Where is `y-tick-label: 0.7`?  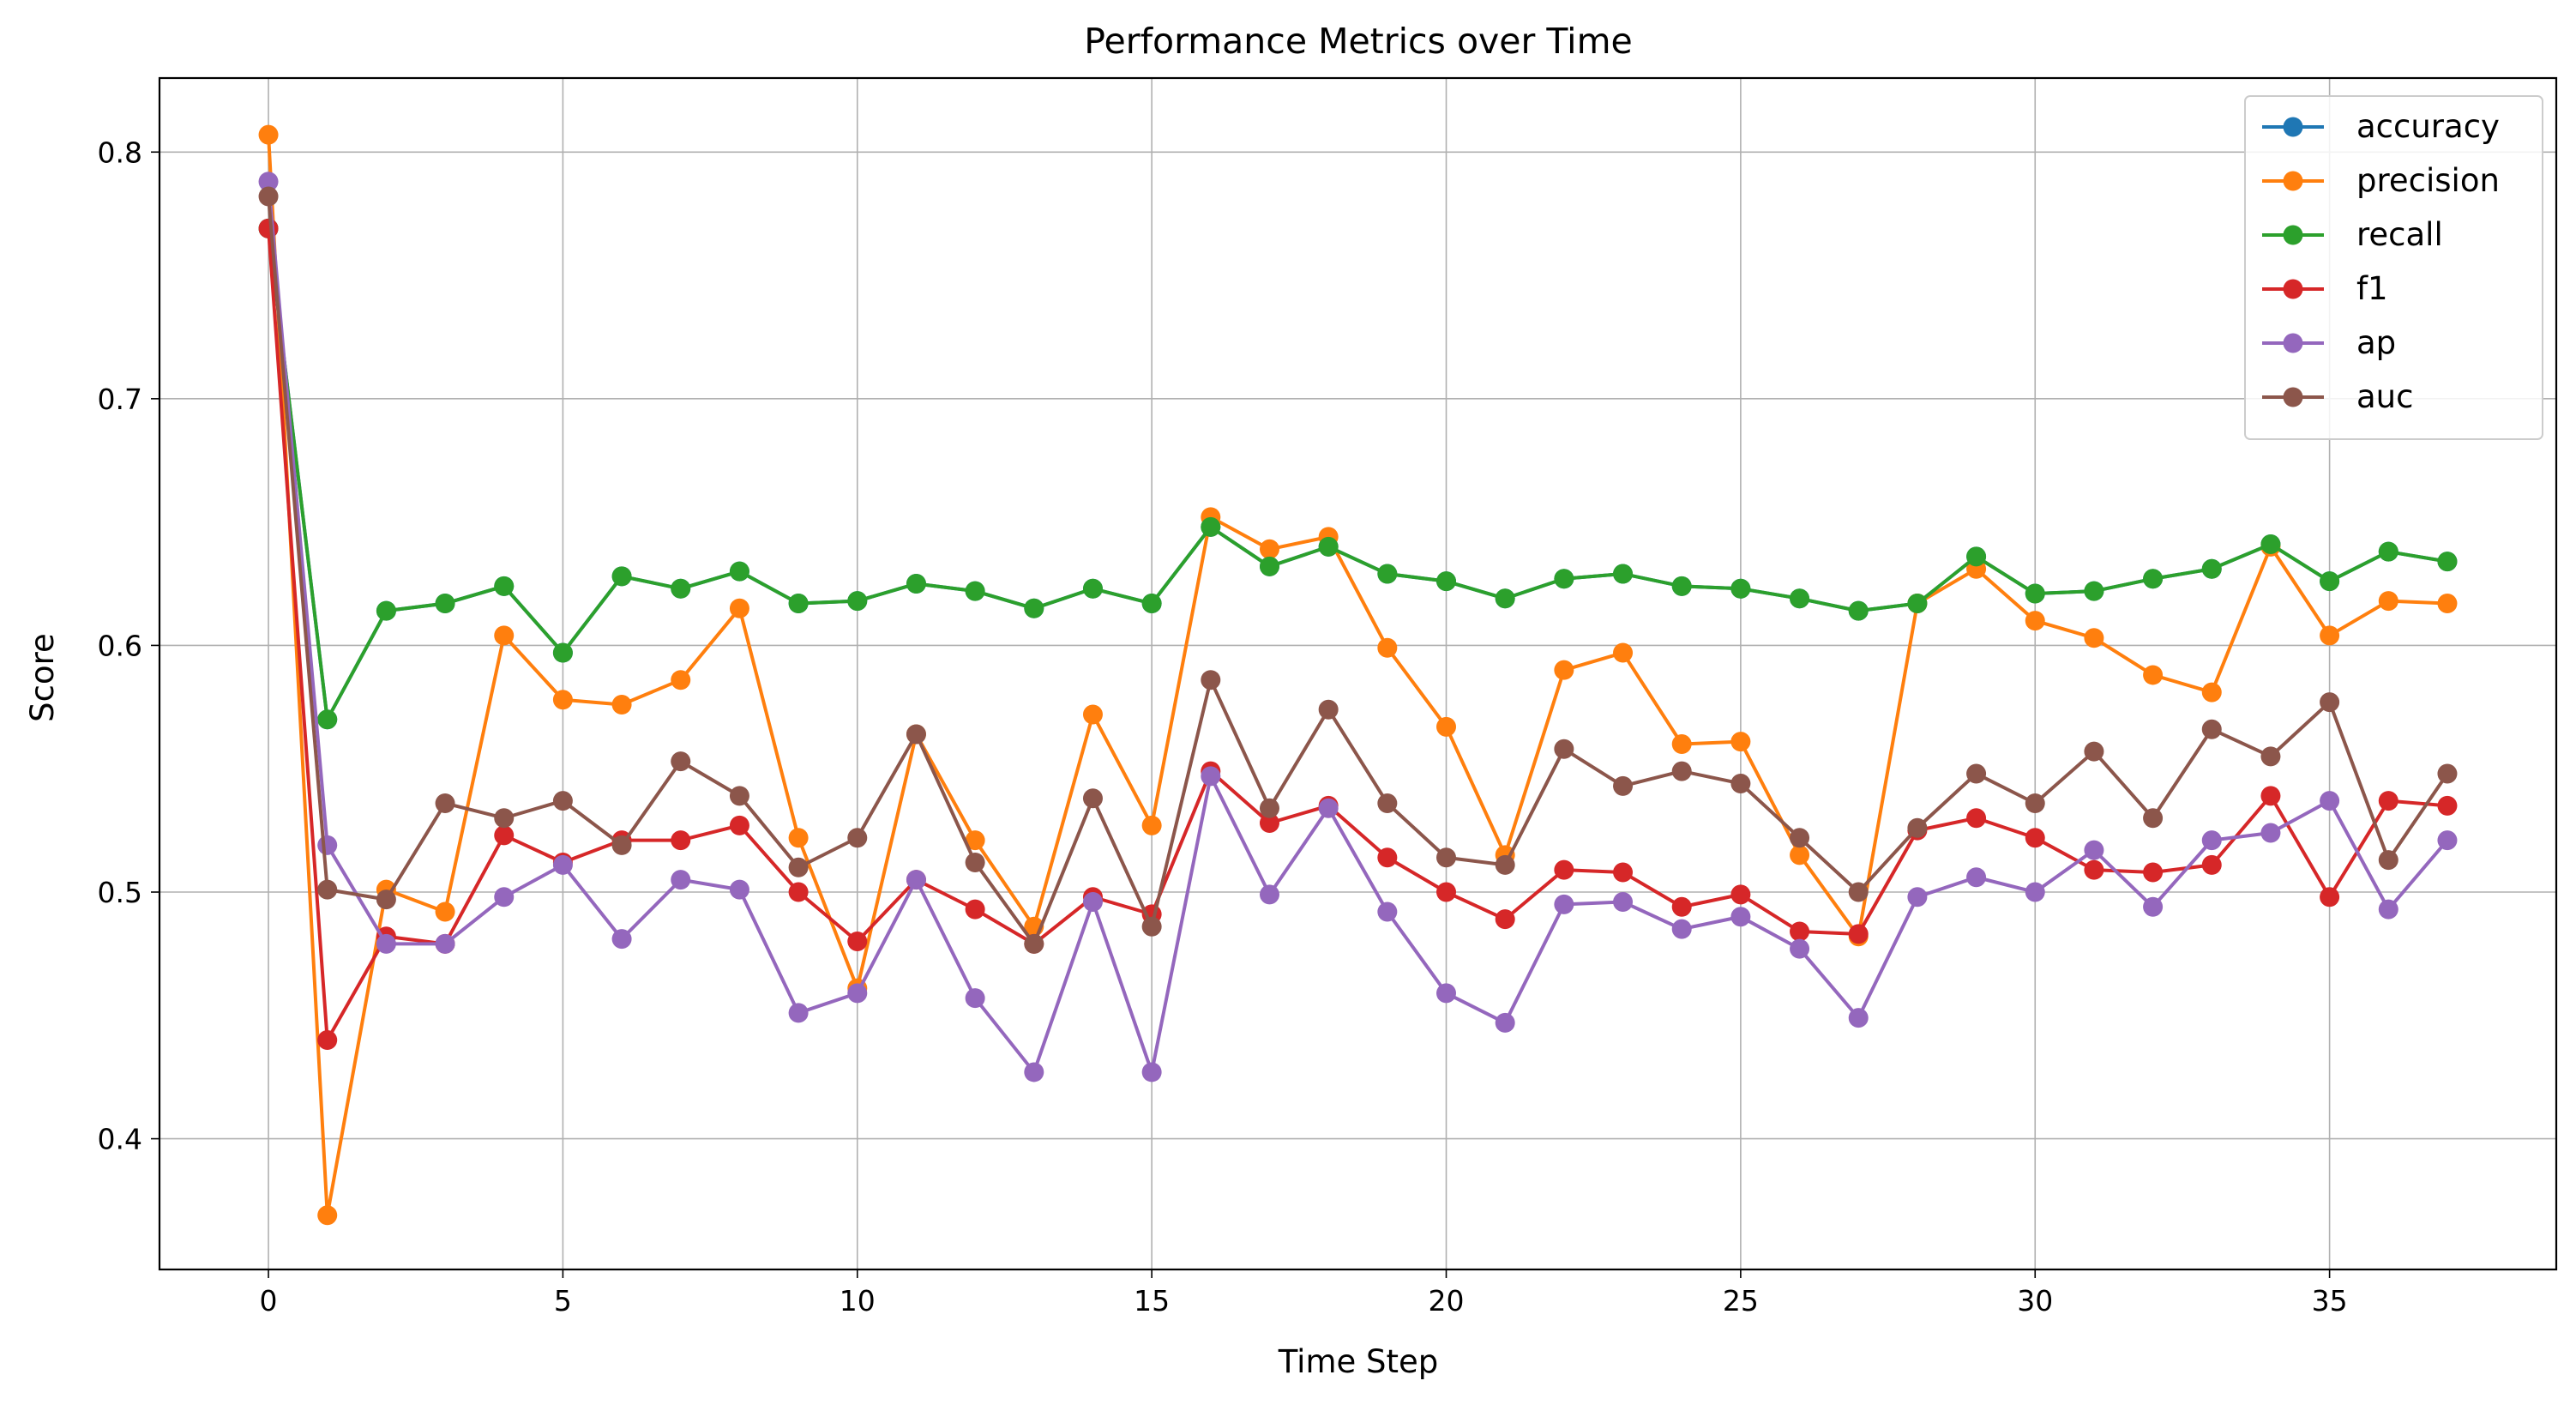
y-tick-label: 0.7 is located at coordinates (120, 399).